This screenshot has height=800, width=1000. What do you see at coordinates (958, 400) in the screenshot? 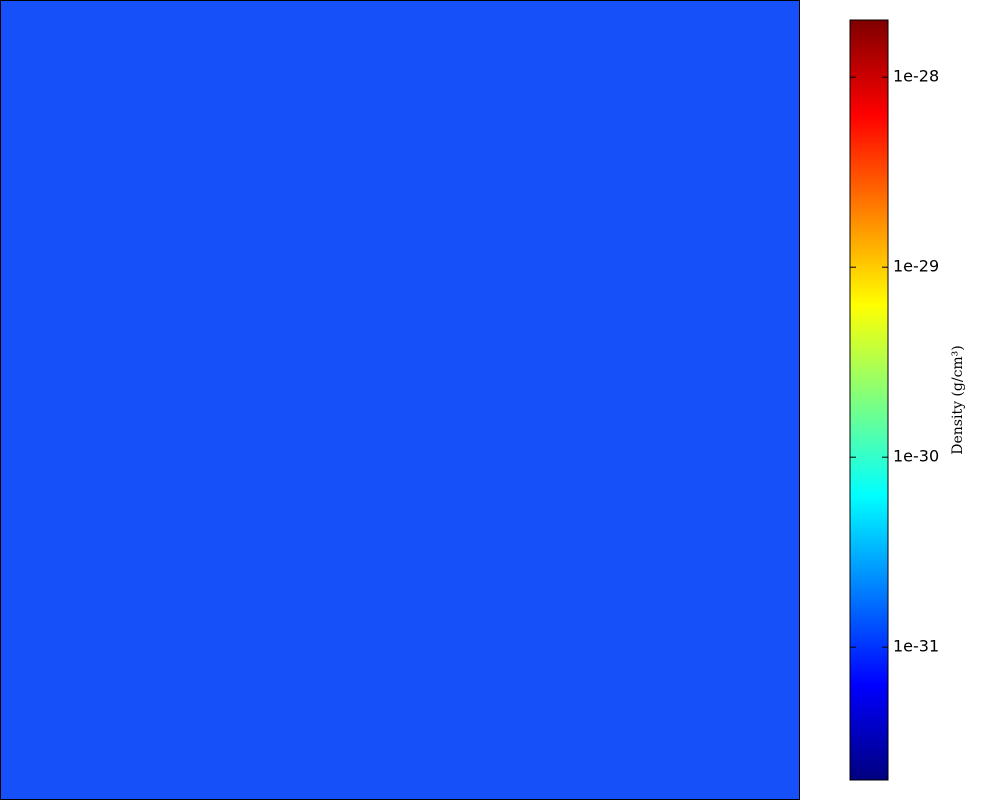
I see `colorbar-label: Density (g/cm³)` at bounding box center [958, 400].